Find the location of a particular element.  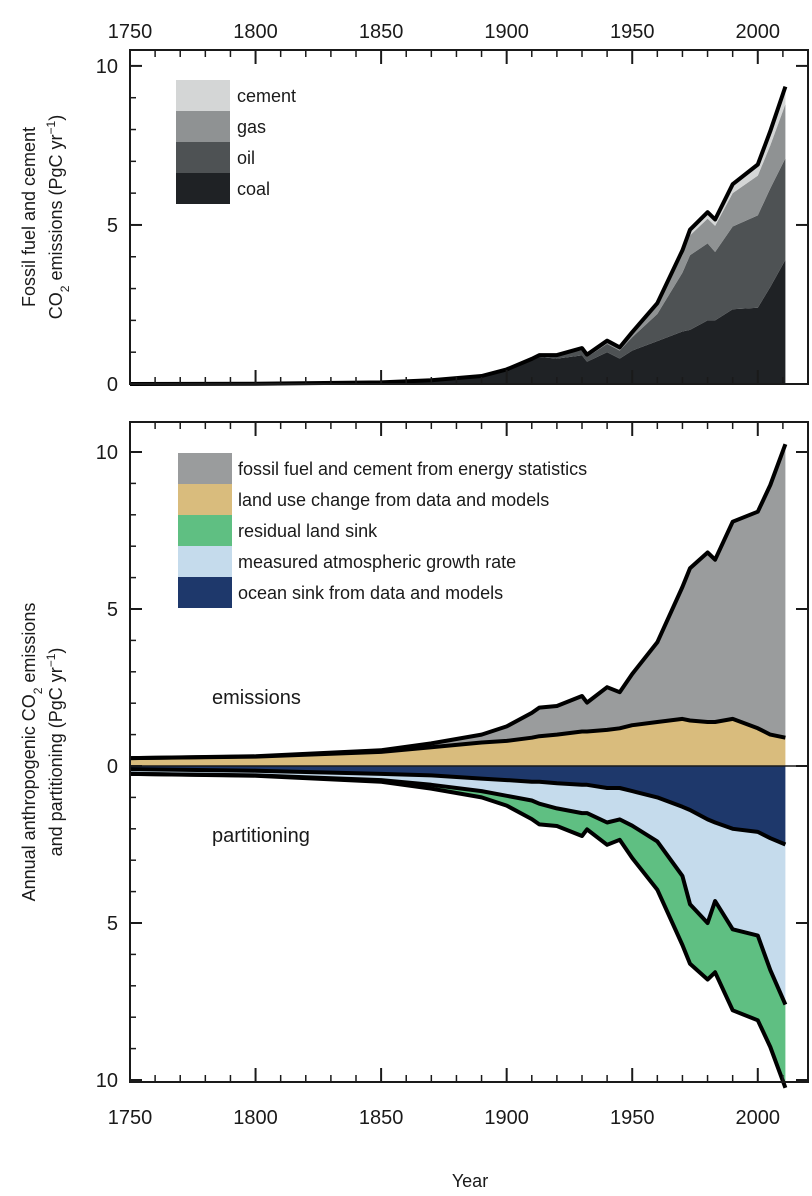

legend-label: ocean sink from data and models is located at coordinates (370, 593).